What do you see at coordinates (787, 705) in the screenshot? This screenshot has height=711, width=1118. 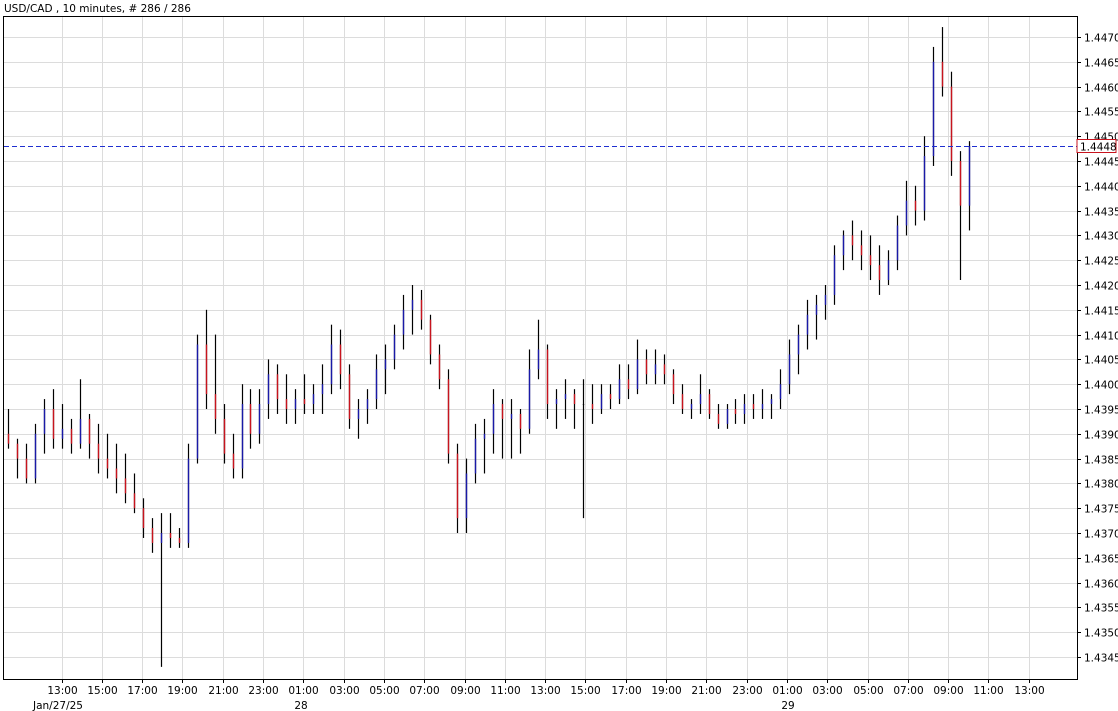 I see `date-label: 29` at bounding box center [787, 705].